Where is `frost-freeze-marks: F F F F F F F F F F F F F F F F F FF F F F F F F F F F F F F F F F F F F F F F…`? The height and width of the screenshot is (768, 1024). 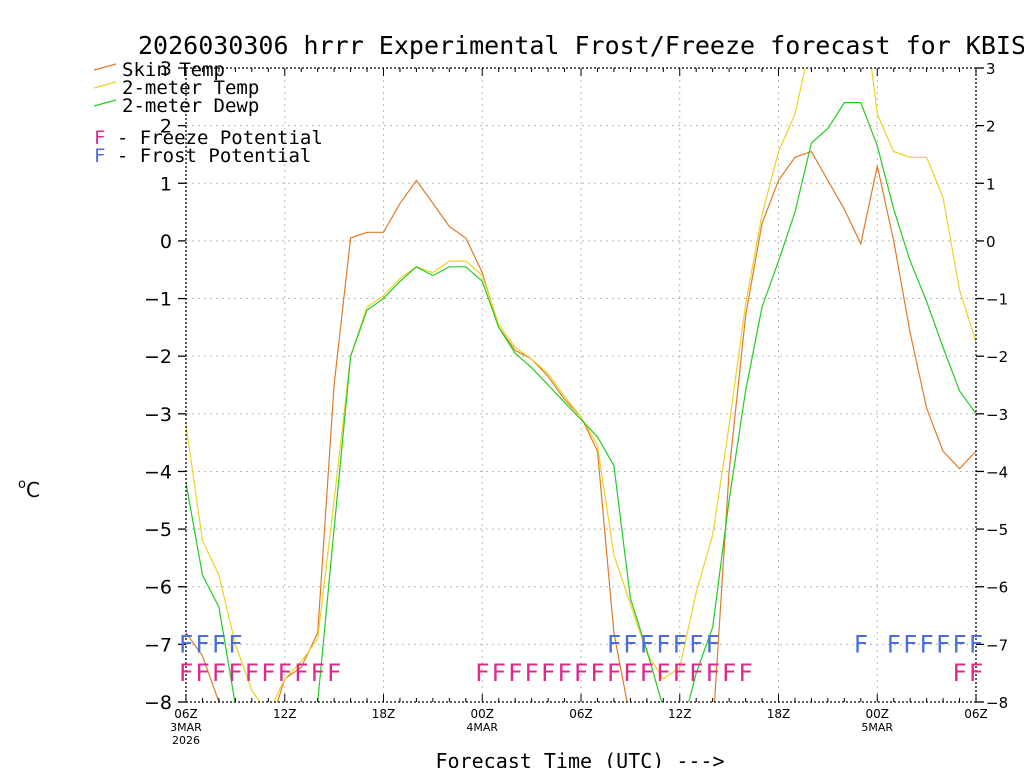
frost-freeze-marks: F F F F F F F F F F F F F F F F F FF F F F F F F F F F F F F F F F F F F F F F… is located at coordinates (581, 658).